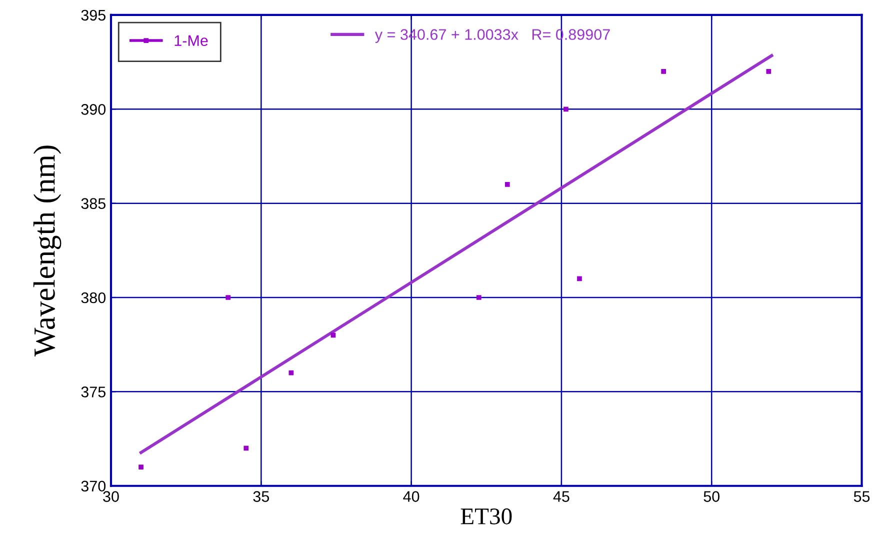 Image resolution: width=874 pixels, height=554 pixels. What do you see at coordinates (111, 496) in the screenshot?
I see `x-tick-label: 30` at bounding box center [111, 496].